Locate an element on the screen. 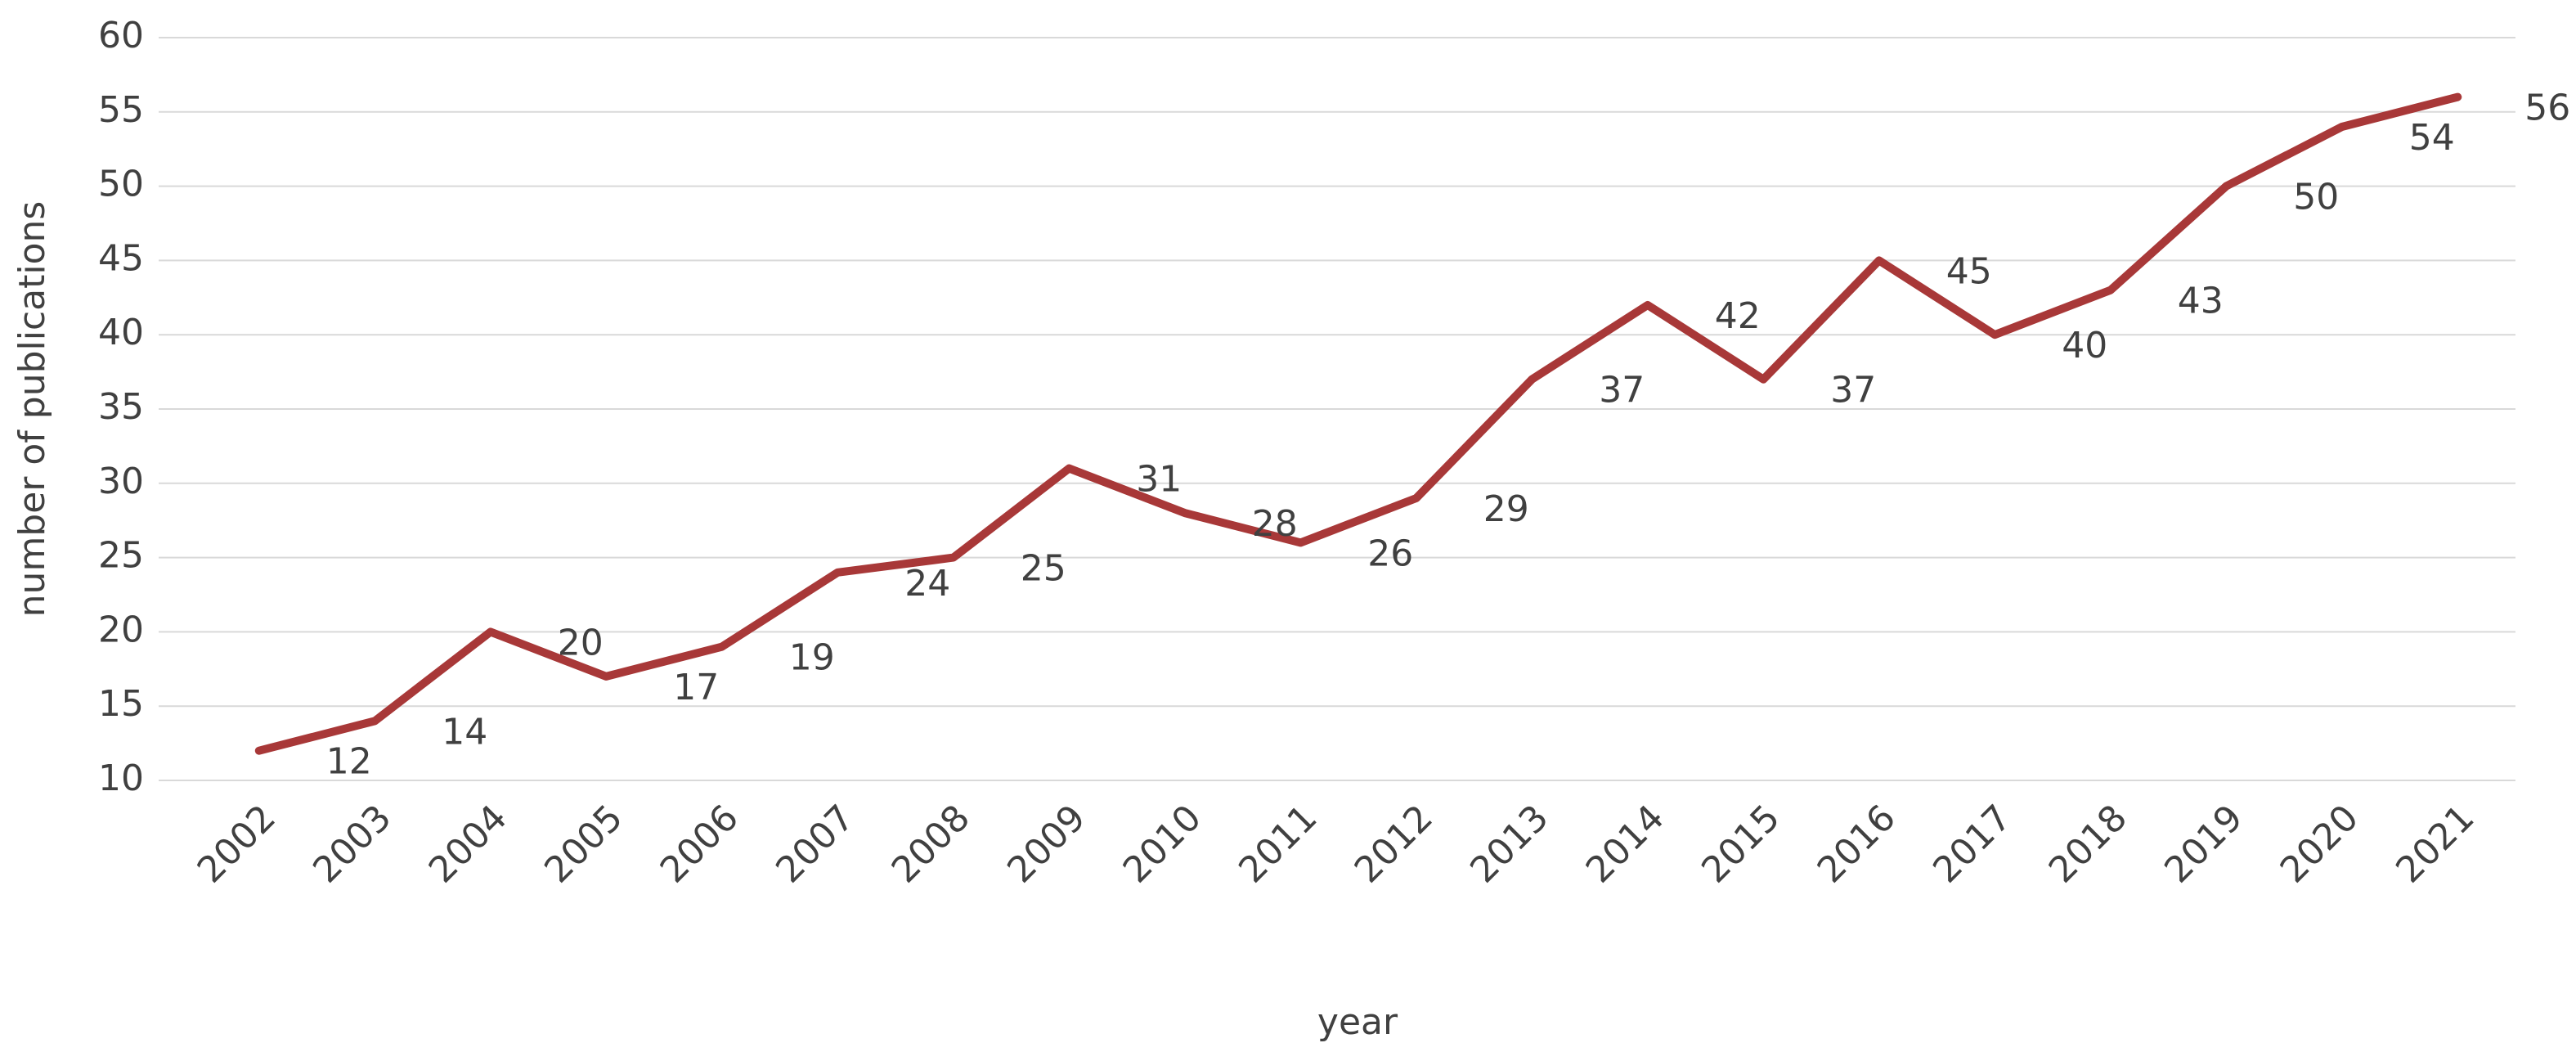 The image size is (2576, 1061). x-tick-label: 2021 is located at coordinates (2435, 844).